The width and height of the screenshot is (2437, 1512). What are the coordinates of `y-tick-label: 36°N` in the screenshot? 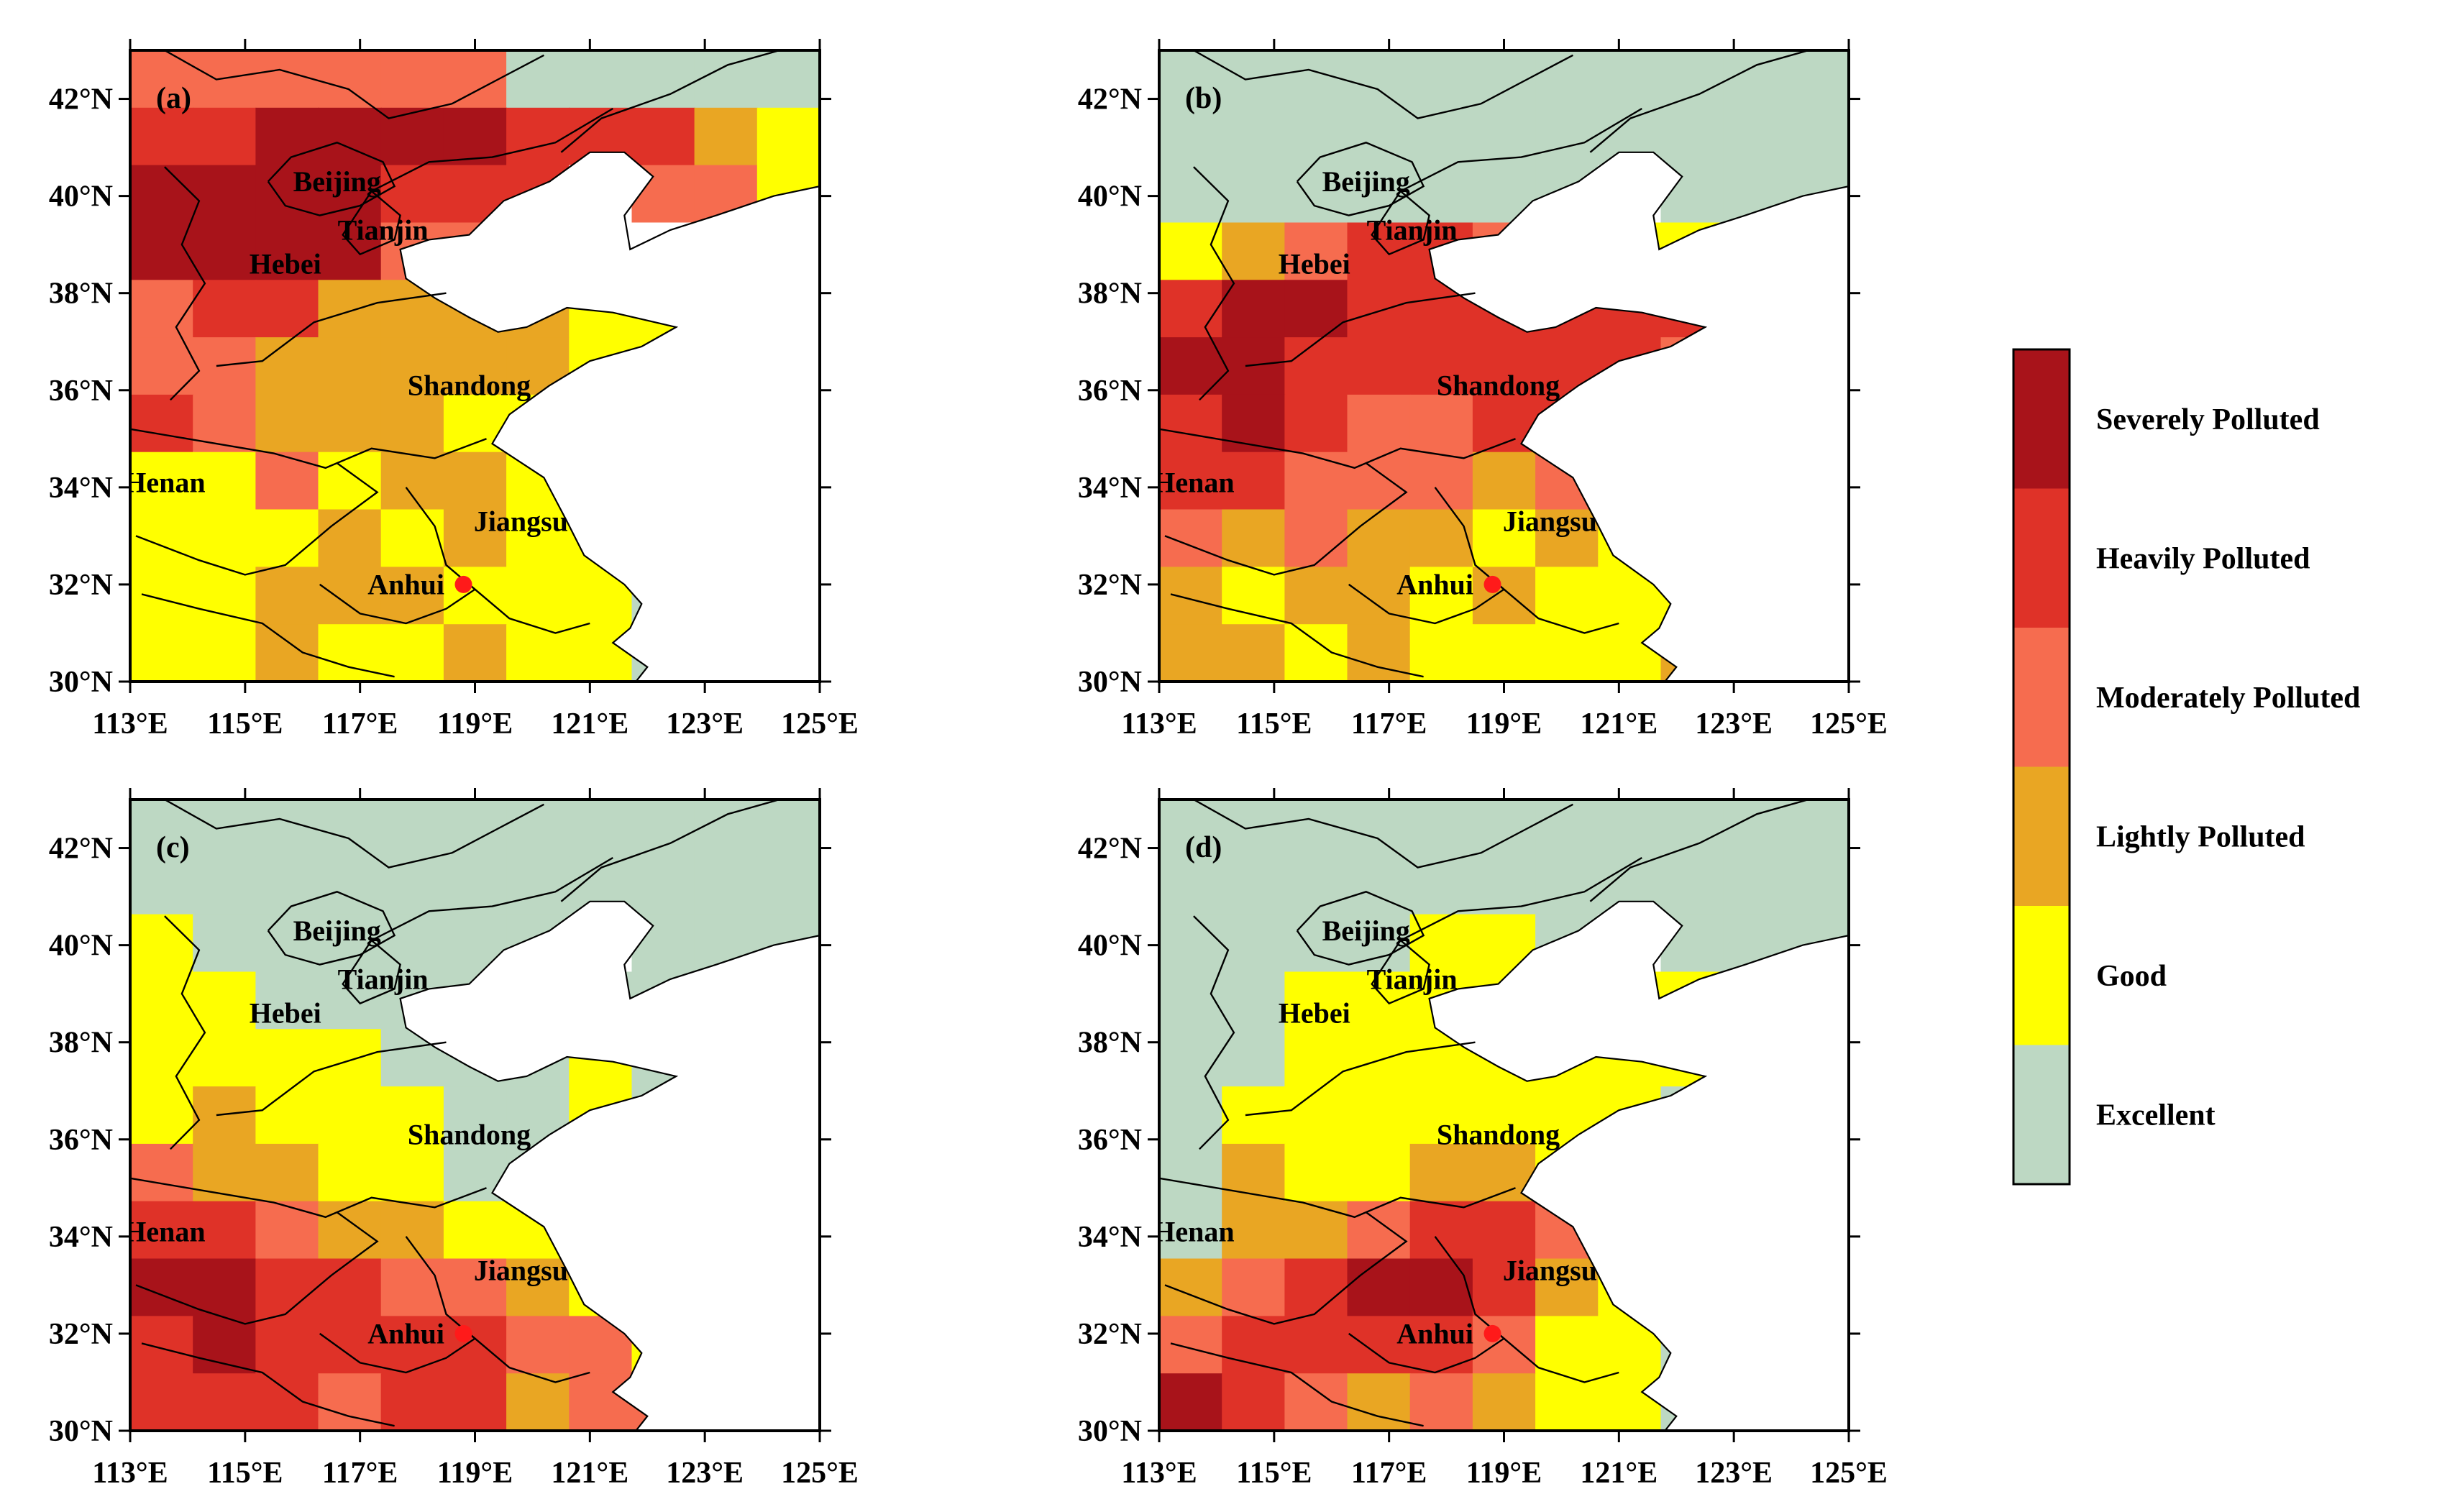 It's located at (81, 391).